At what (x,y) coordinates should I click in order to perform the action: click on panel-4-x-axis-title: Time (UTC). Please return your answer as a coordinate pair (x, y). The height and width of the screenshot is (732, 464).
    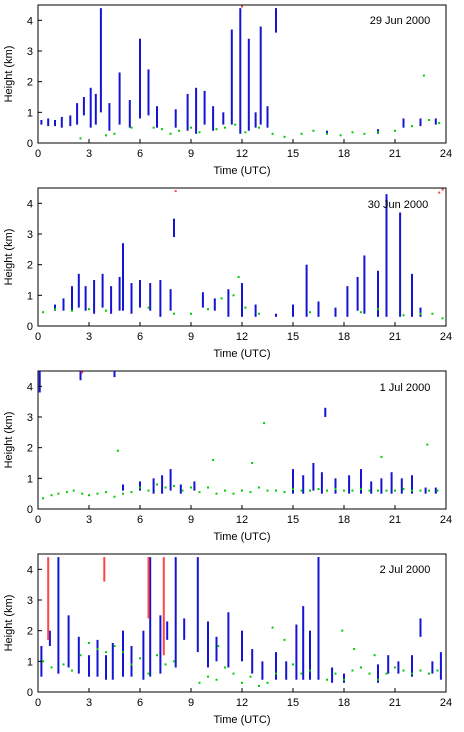
    Looking at the image, I should click on (241, 720).